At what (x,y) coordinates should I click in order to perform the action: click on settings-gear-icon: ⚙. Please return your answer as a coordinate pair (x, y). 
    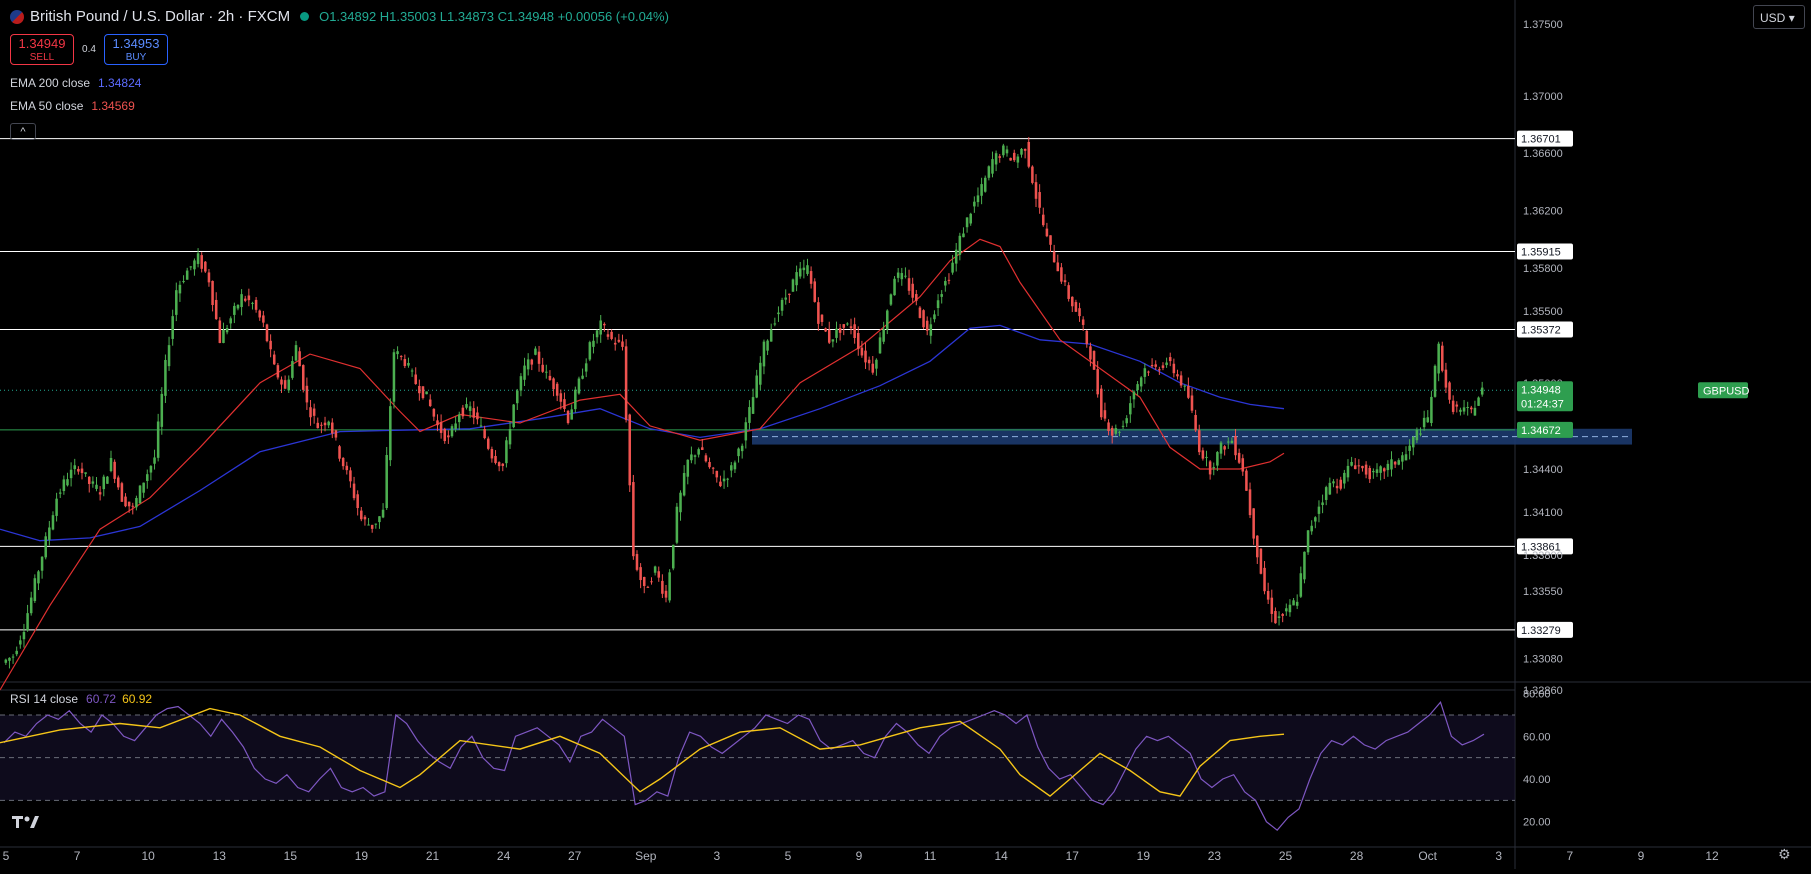
    Looking at the image, I should click on (1784, 854).